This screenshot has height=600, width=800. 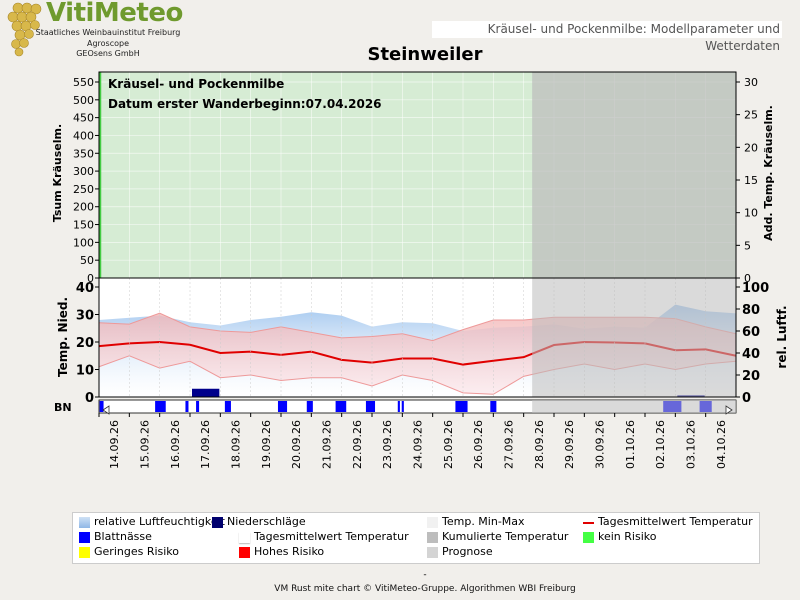 What do you see at coordinates (108, 53) in the screenshot?
I see `logo-geosens: GEOsens GmbH` at bounding box center [108, 53].